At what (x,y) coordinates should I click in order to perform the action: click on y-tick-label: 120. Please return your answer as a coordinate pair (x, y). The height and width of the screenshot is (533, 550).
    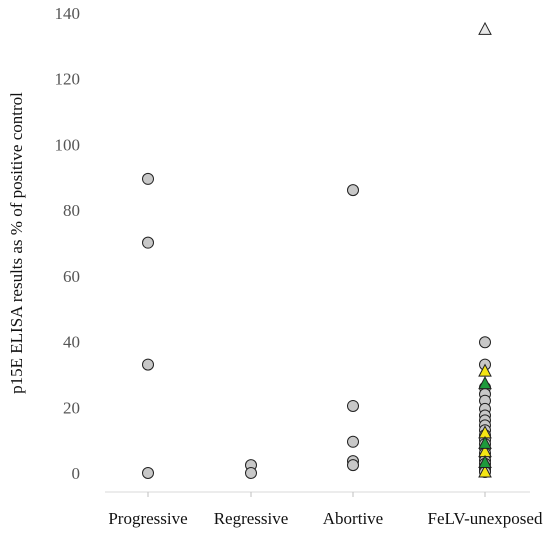
    Looking at the image, I should click on (68, 79).